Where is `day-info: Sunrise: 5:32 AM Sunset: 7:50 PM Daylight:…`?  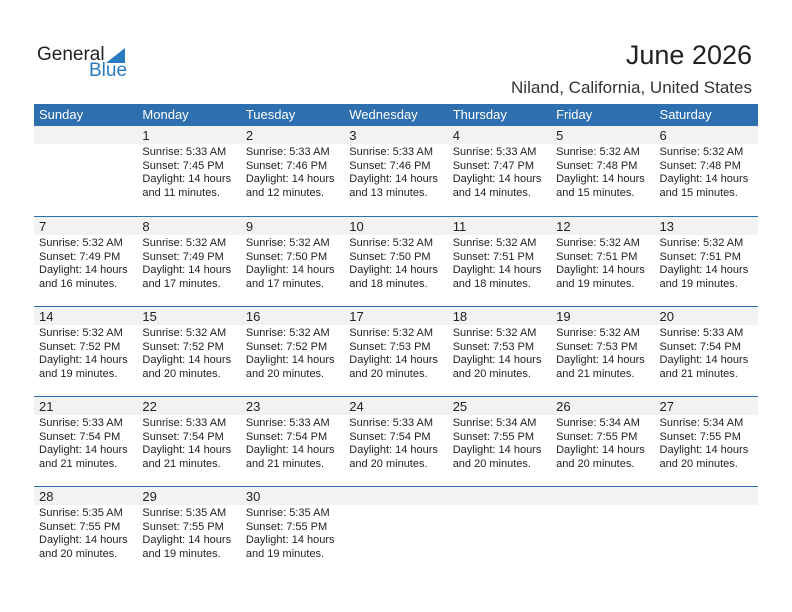 day-info: Sunrise: 5:32 AM Sunset: 7:50 PM Daylight:… is located at coordinates (395, 263).